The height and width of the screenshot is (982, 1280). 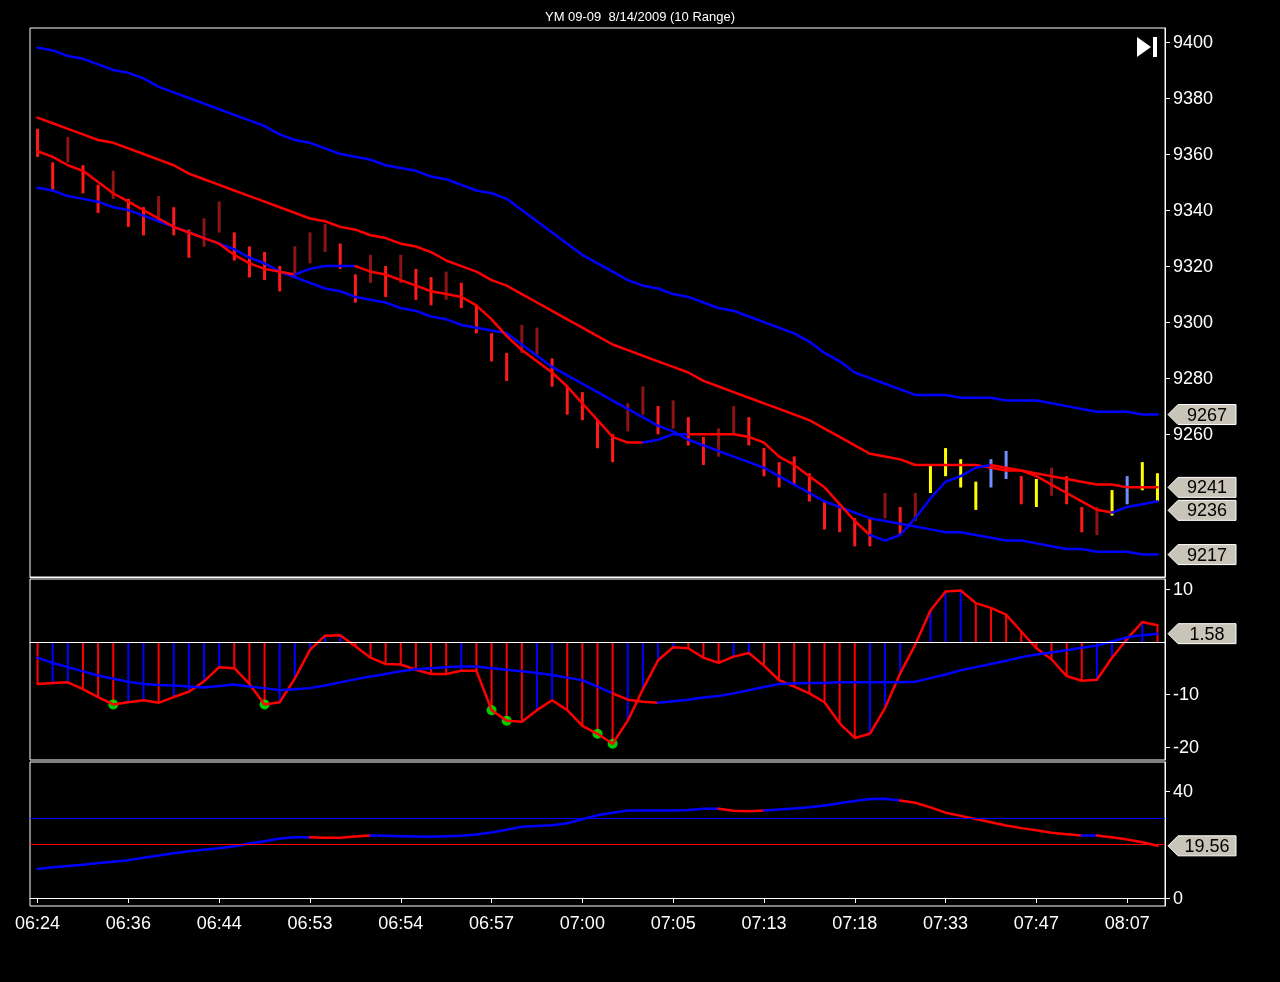 What do you see at coordinates (1183, 589) in the screenshot?
I see `y-tick-label: 10` at bounding box center [1183, 589].